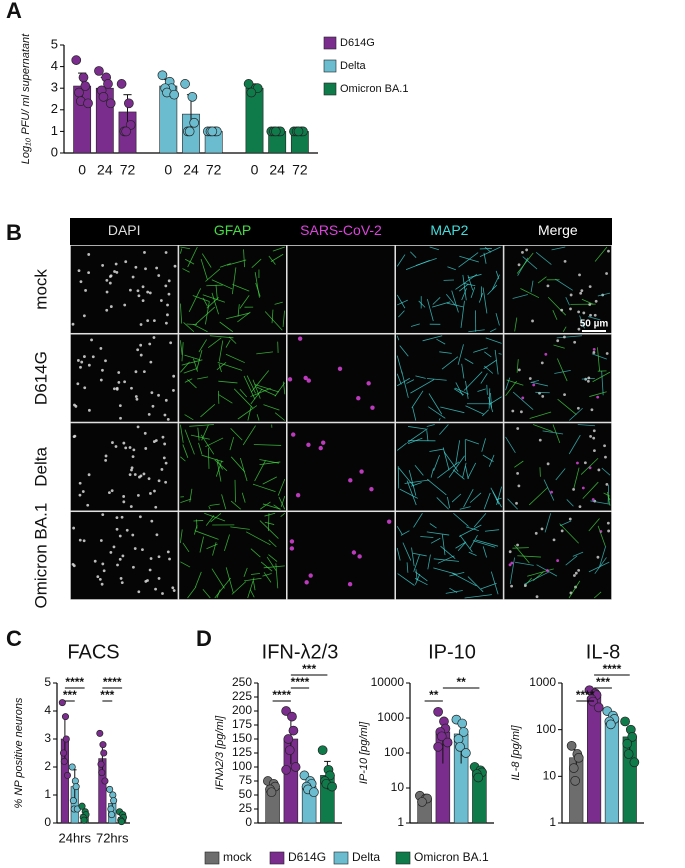 The image size is (685, 868). What do you see at coordinates (47, 794) in the screenshot?
I see `y-tick-label: 1` at bounding box center [47, 794].